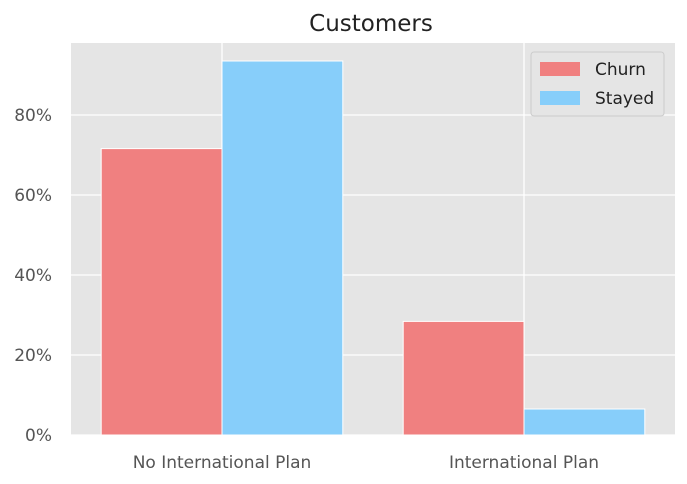 This screenshot has height=484, width=687. I want to click on x-tick-label: International Plan, so click(524, 463).